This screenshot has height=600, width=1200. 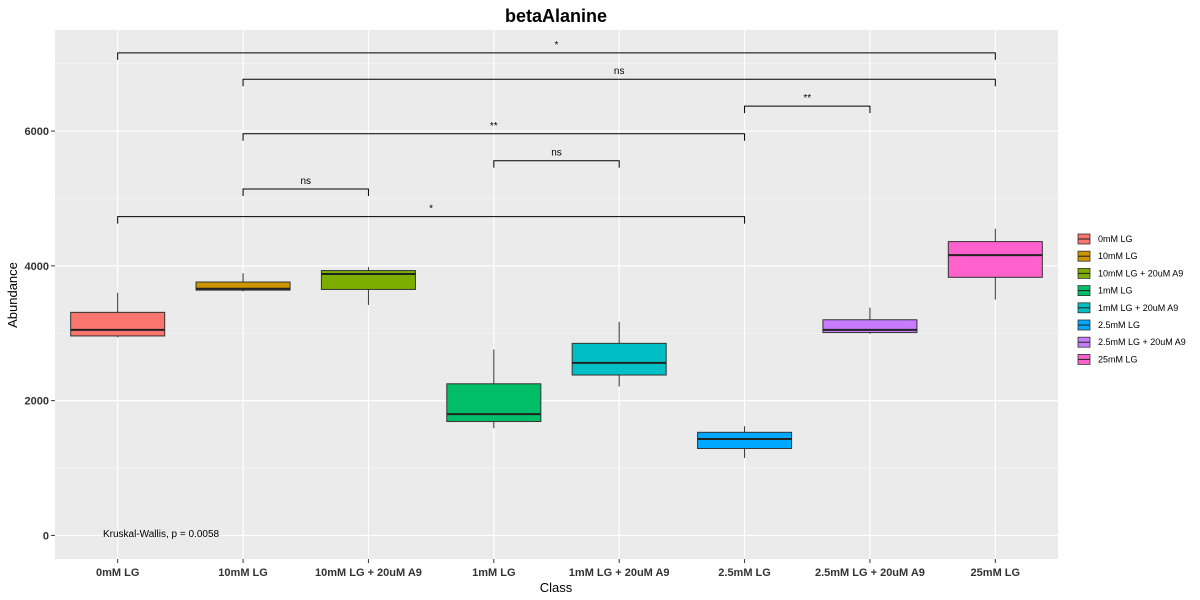 What do you see at coordinates (1138, 308) in the screenshot?
I see `legend-label: 1mM LG + 20uM A9` at bounding box center [1138, 308].